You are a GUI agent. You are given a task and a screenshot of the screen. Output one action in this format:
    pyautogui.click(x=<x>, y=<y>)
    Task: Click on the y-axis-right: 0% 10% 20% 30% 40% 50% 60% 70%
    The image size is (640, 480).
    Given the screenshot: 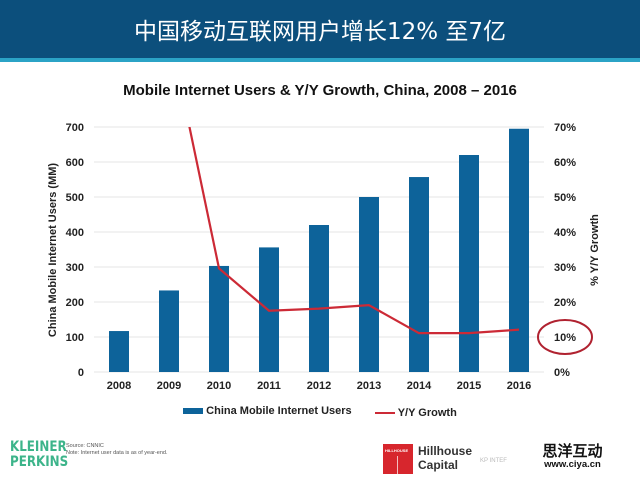 What is the action you would take?
    pyautogui.click(x=565, y=250)
    